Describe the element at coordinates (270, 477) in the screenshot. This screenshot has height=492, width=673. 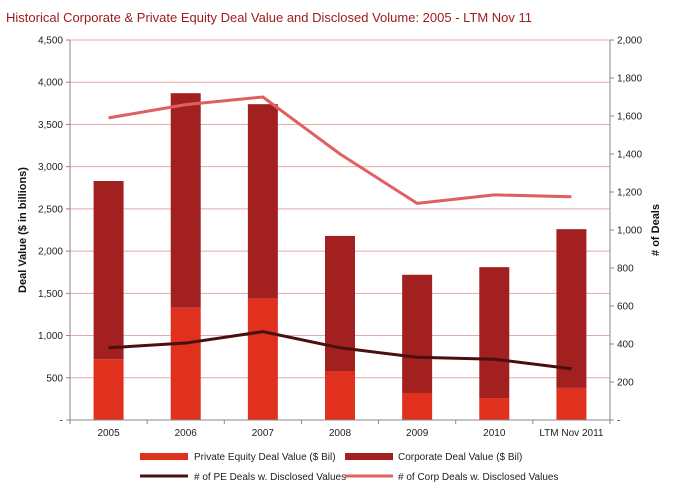
I see `legend-label-pe-deals: # of PE Deals w. Disclosed Values` at that location.